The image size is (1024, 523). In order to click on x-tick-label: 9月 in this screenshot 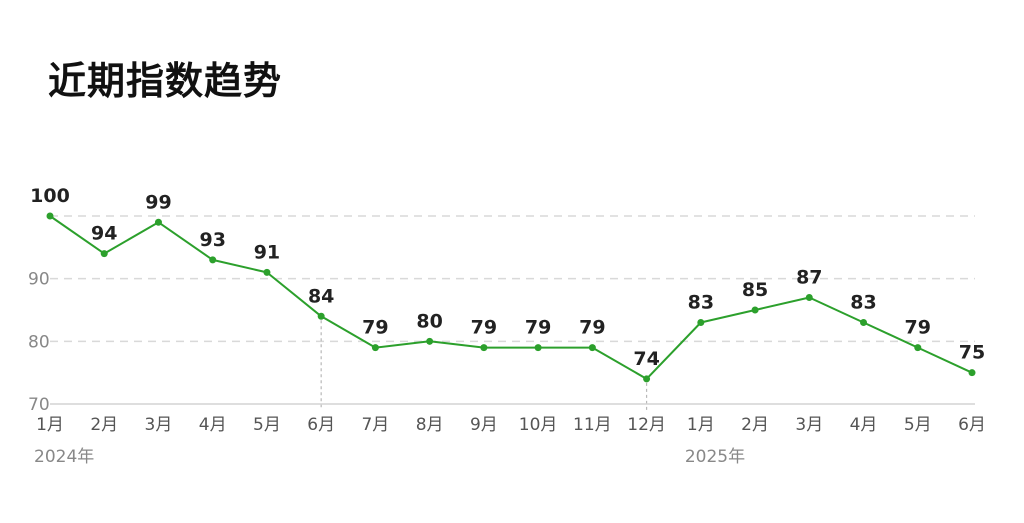, I will do `click(484, 425)`.